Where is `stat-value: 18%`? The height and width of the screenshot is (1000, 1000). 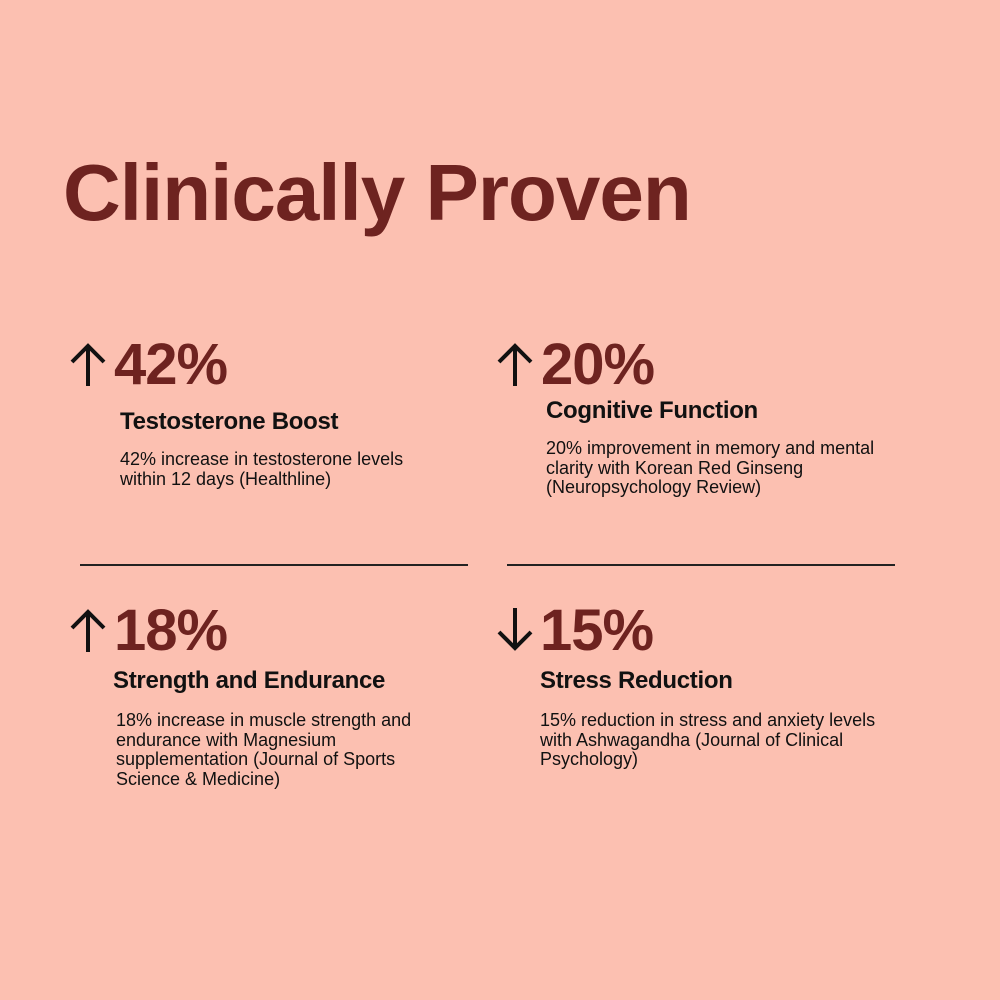
stat-value: 18% is located at coordinates (171, 630).